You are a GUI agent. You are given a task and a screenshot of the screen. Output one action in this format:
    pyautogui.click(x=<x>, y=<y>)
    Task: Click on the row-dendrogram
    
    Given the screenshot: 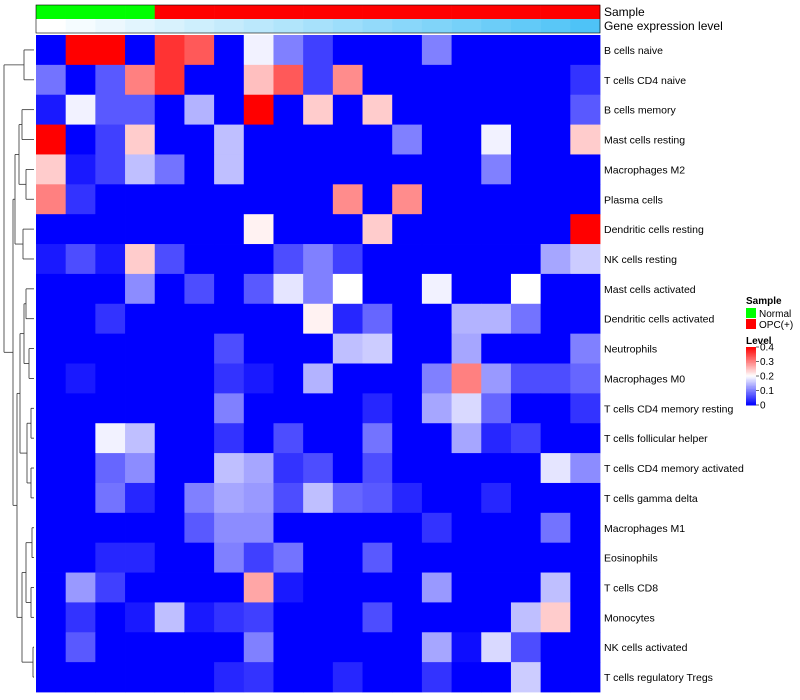 What is the action you would take?
    pyautogui.click(x=18, y=363)
    